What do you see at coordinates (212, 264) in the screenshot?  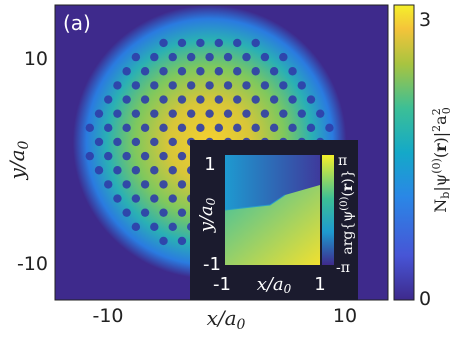 I see `inset-y-tick-label: -1` at bounding box center [212, 264].